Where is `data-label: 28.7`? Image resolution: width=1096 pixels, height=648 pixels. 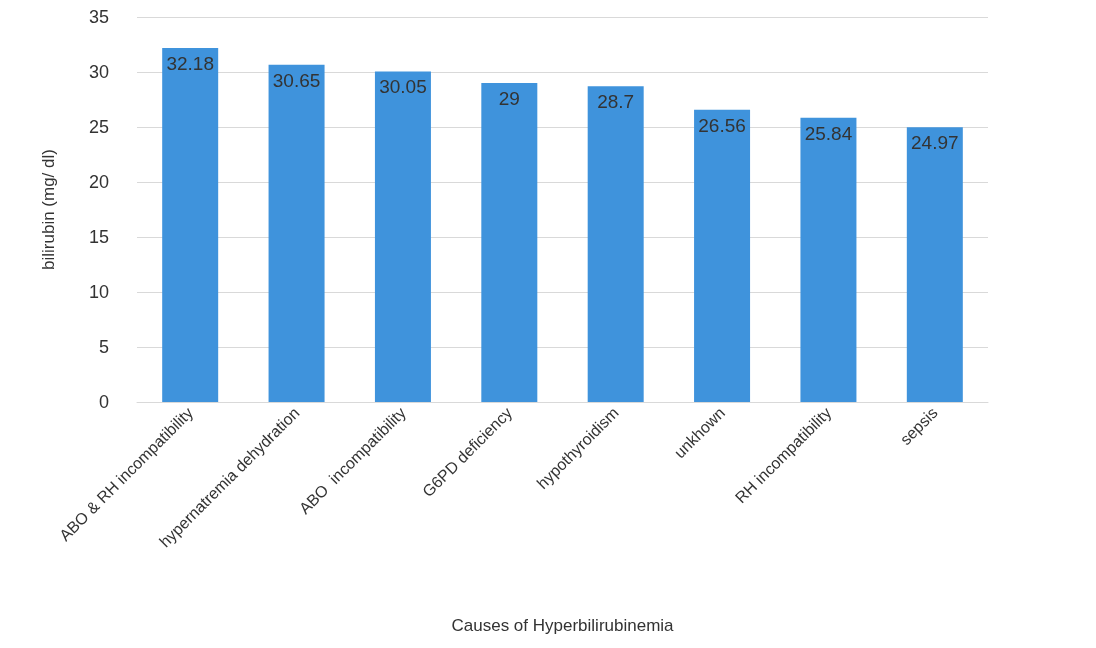
data-label: 28.7 is located at coordinates (616, 102).